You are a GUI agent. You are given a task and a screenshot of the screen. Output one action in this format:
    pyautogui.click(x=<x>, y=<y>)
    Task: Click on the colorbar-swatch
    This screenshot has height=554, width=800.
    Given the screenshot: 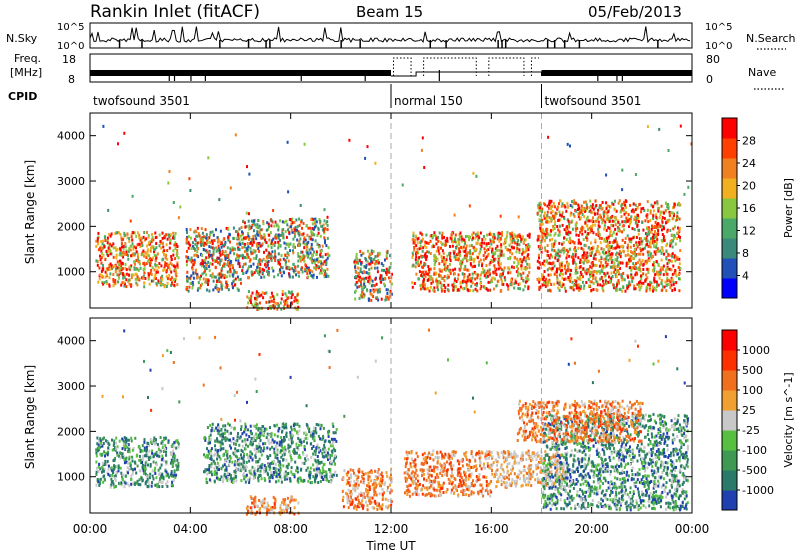 What is the action you would take?
    pyautogui.click(x=729, y=288)
    